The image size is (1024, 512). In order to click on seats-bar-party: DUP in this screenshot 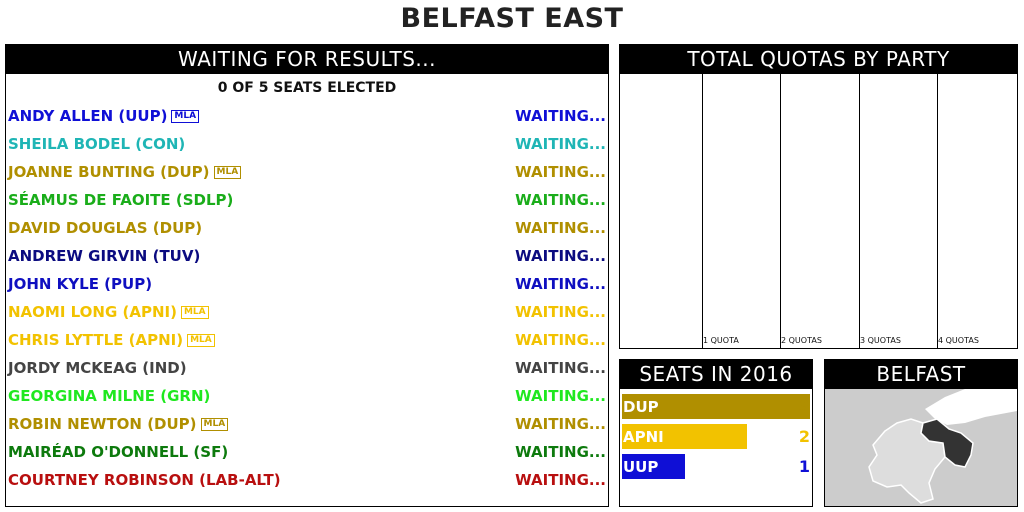, I will do `click(641, 407)`.